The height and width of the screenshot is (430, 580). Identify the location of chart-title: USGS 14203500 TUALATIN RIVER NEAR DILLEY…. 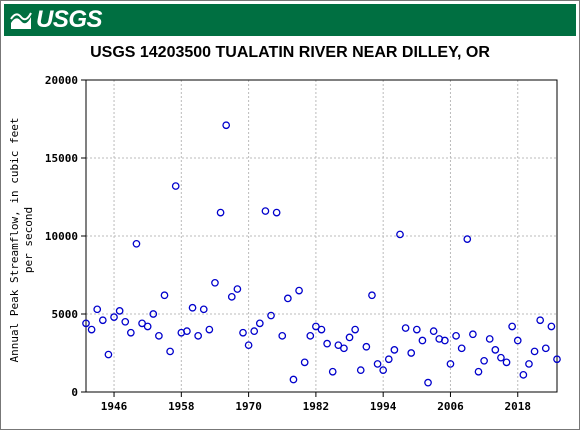
(290, 52).